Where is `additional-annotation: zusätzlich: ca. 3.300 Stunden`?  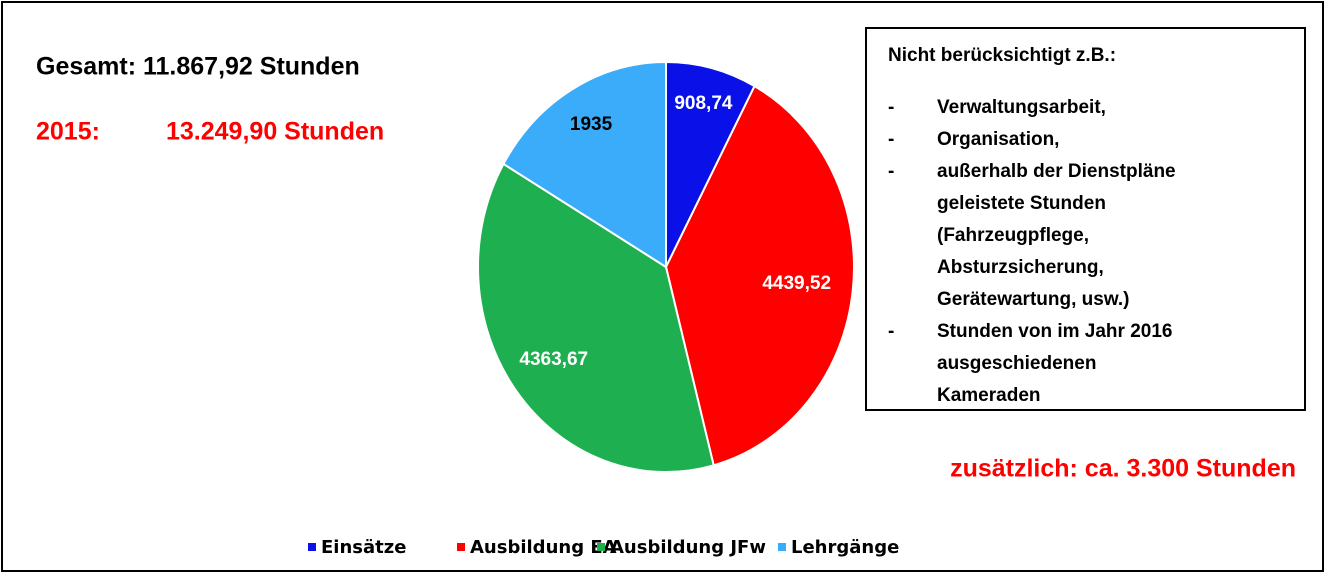
additional-annotation: zusätzlich: ca. 3.300 Stunden is located at coordinates (1123, 469).